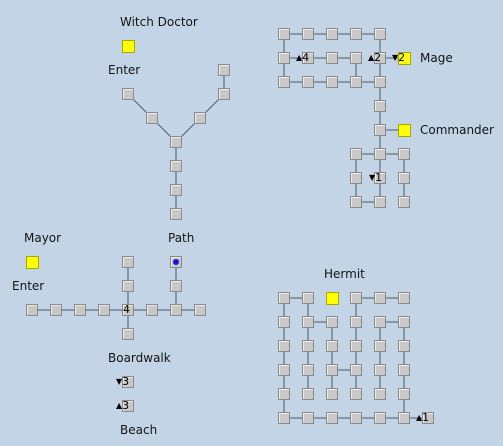 The width and height of the screenshot is (503, 446). I want to click on commander-label: Commander, so click(457, 130).